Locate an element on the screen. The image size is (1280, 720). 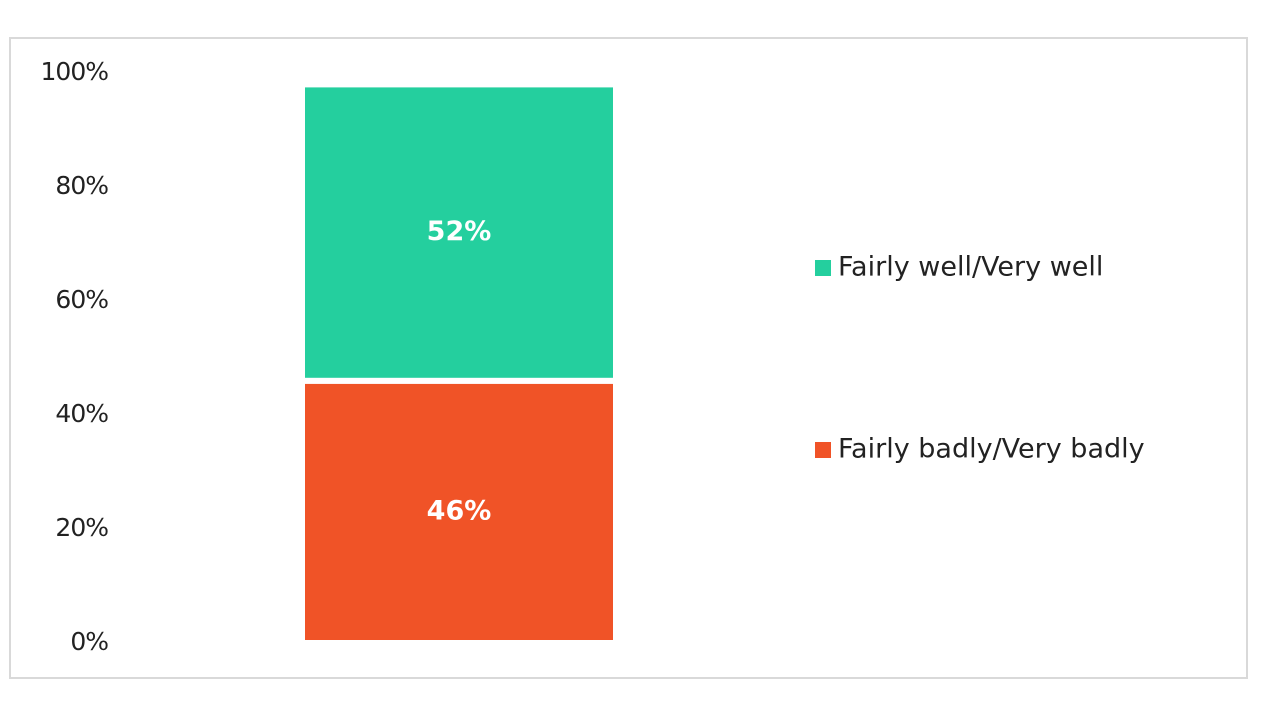
data-label: 46% is located at coordinates (459, 510).